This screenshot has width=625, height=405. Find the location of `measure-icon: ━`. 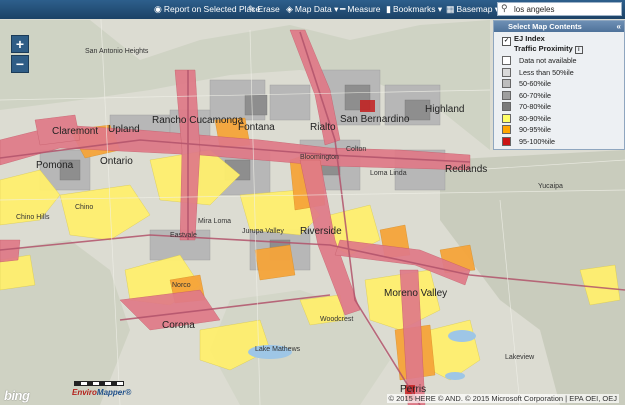

measure-icon: ━ is located at coordinates (343, 9).